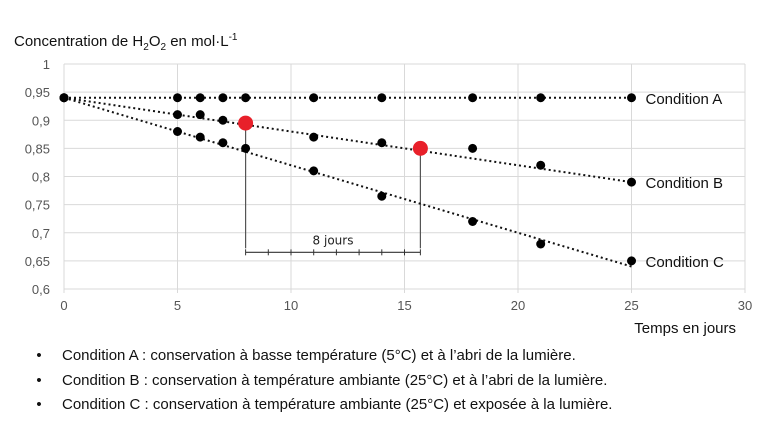 The image size is (780, 437). What do you see at coordinates (291, 305) in the screenshot?
I see `x-tick-label: 10` at bounding box center [291, 305].